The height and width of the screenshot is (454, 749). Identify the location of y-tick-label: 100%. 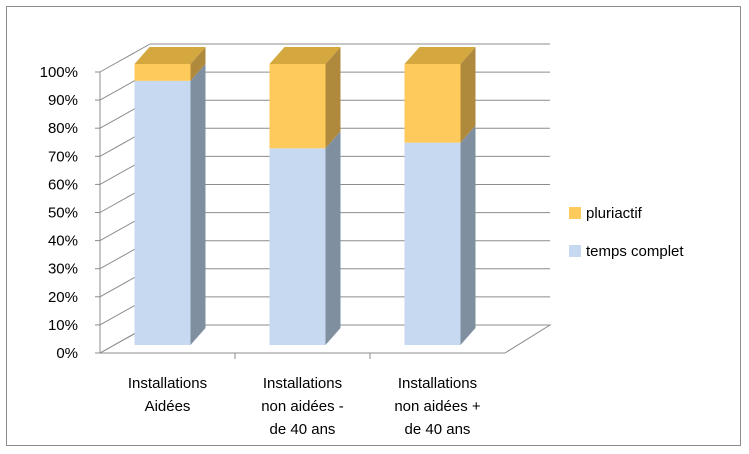
(59, 72).